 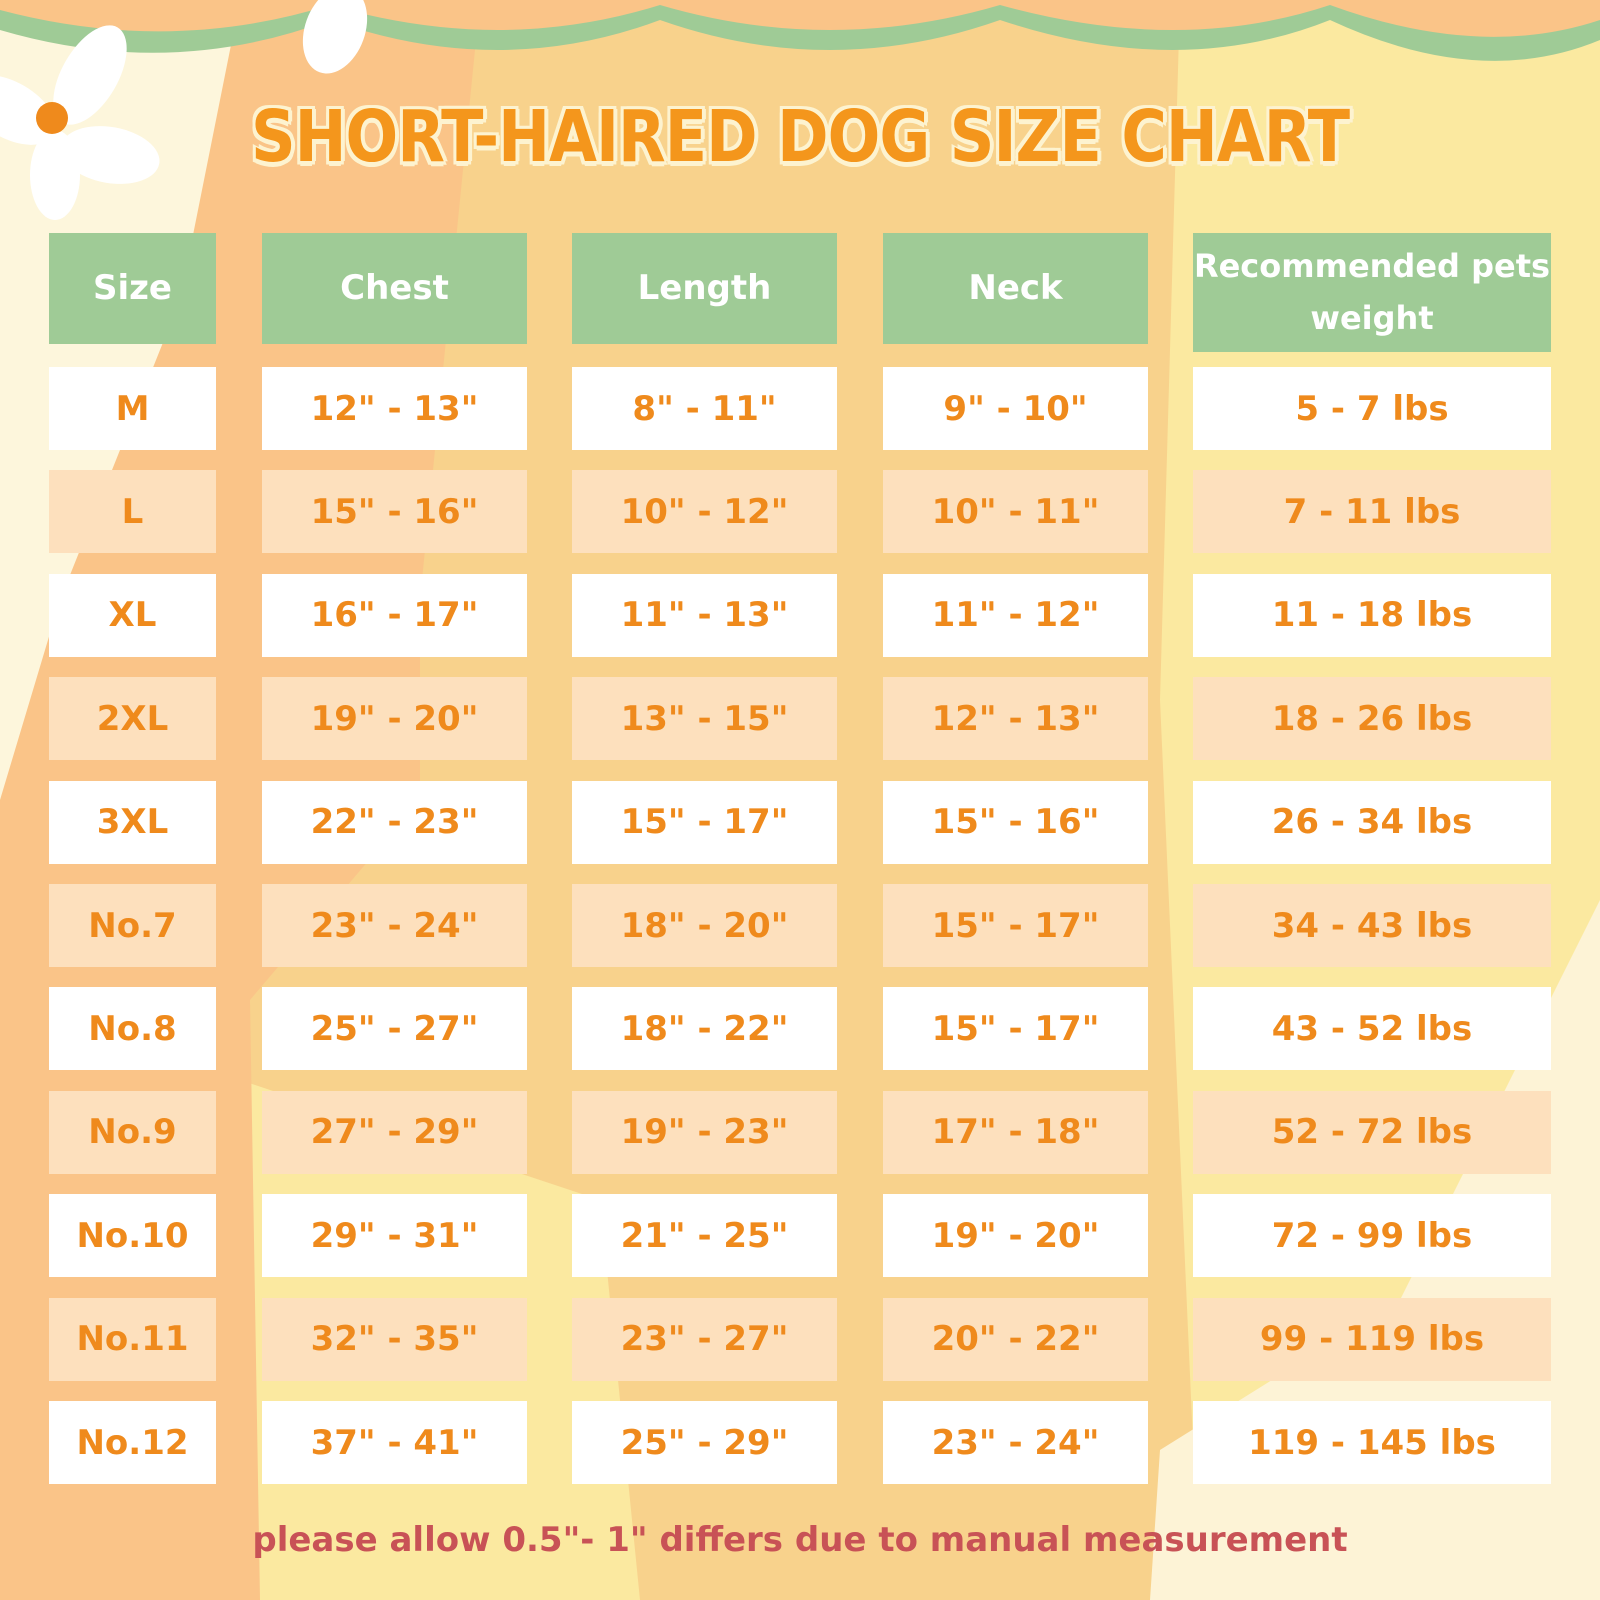 What do you see at coordinates (394, 1236) in the screenshot?
I see `cell-chest: 29" - 31"` at bounding box center [394, 1236].